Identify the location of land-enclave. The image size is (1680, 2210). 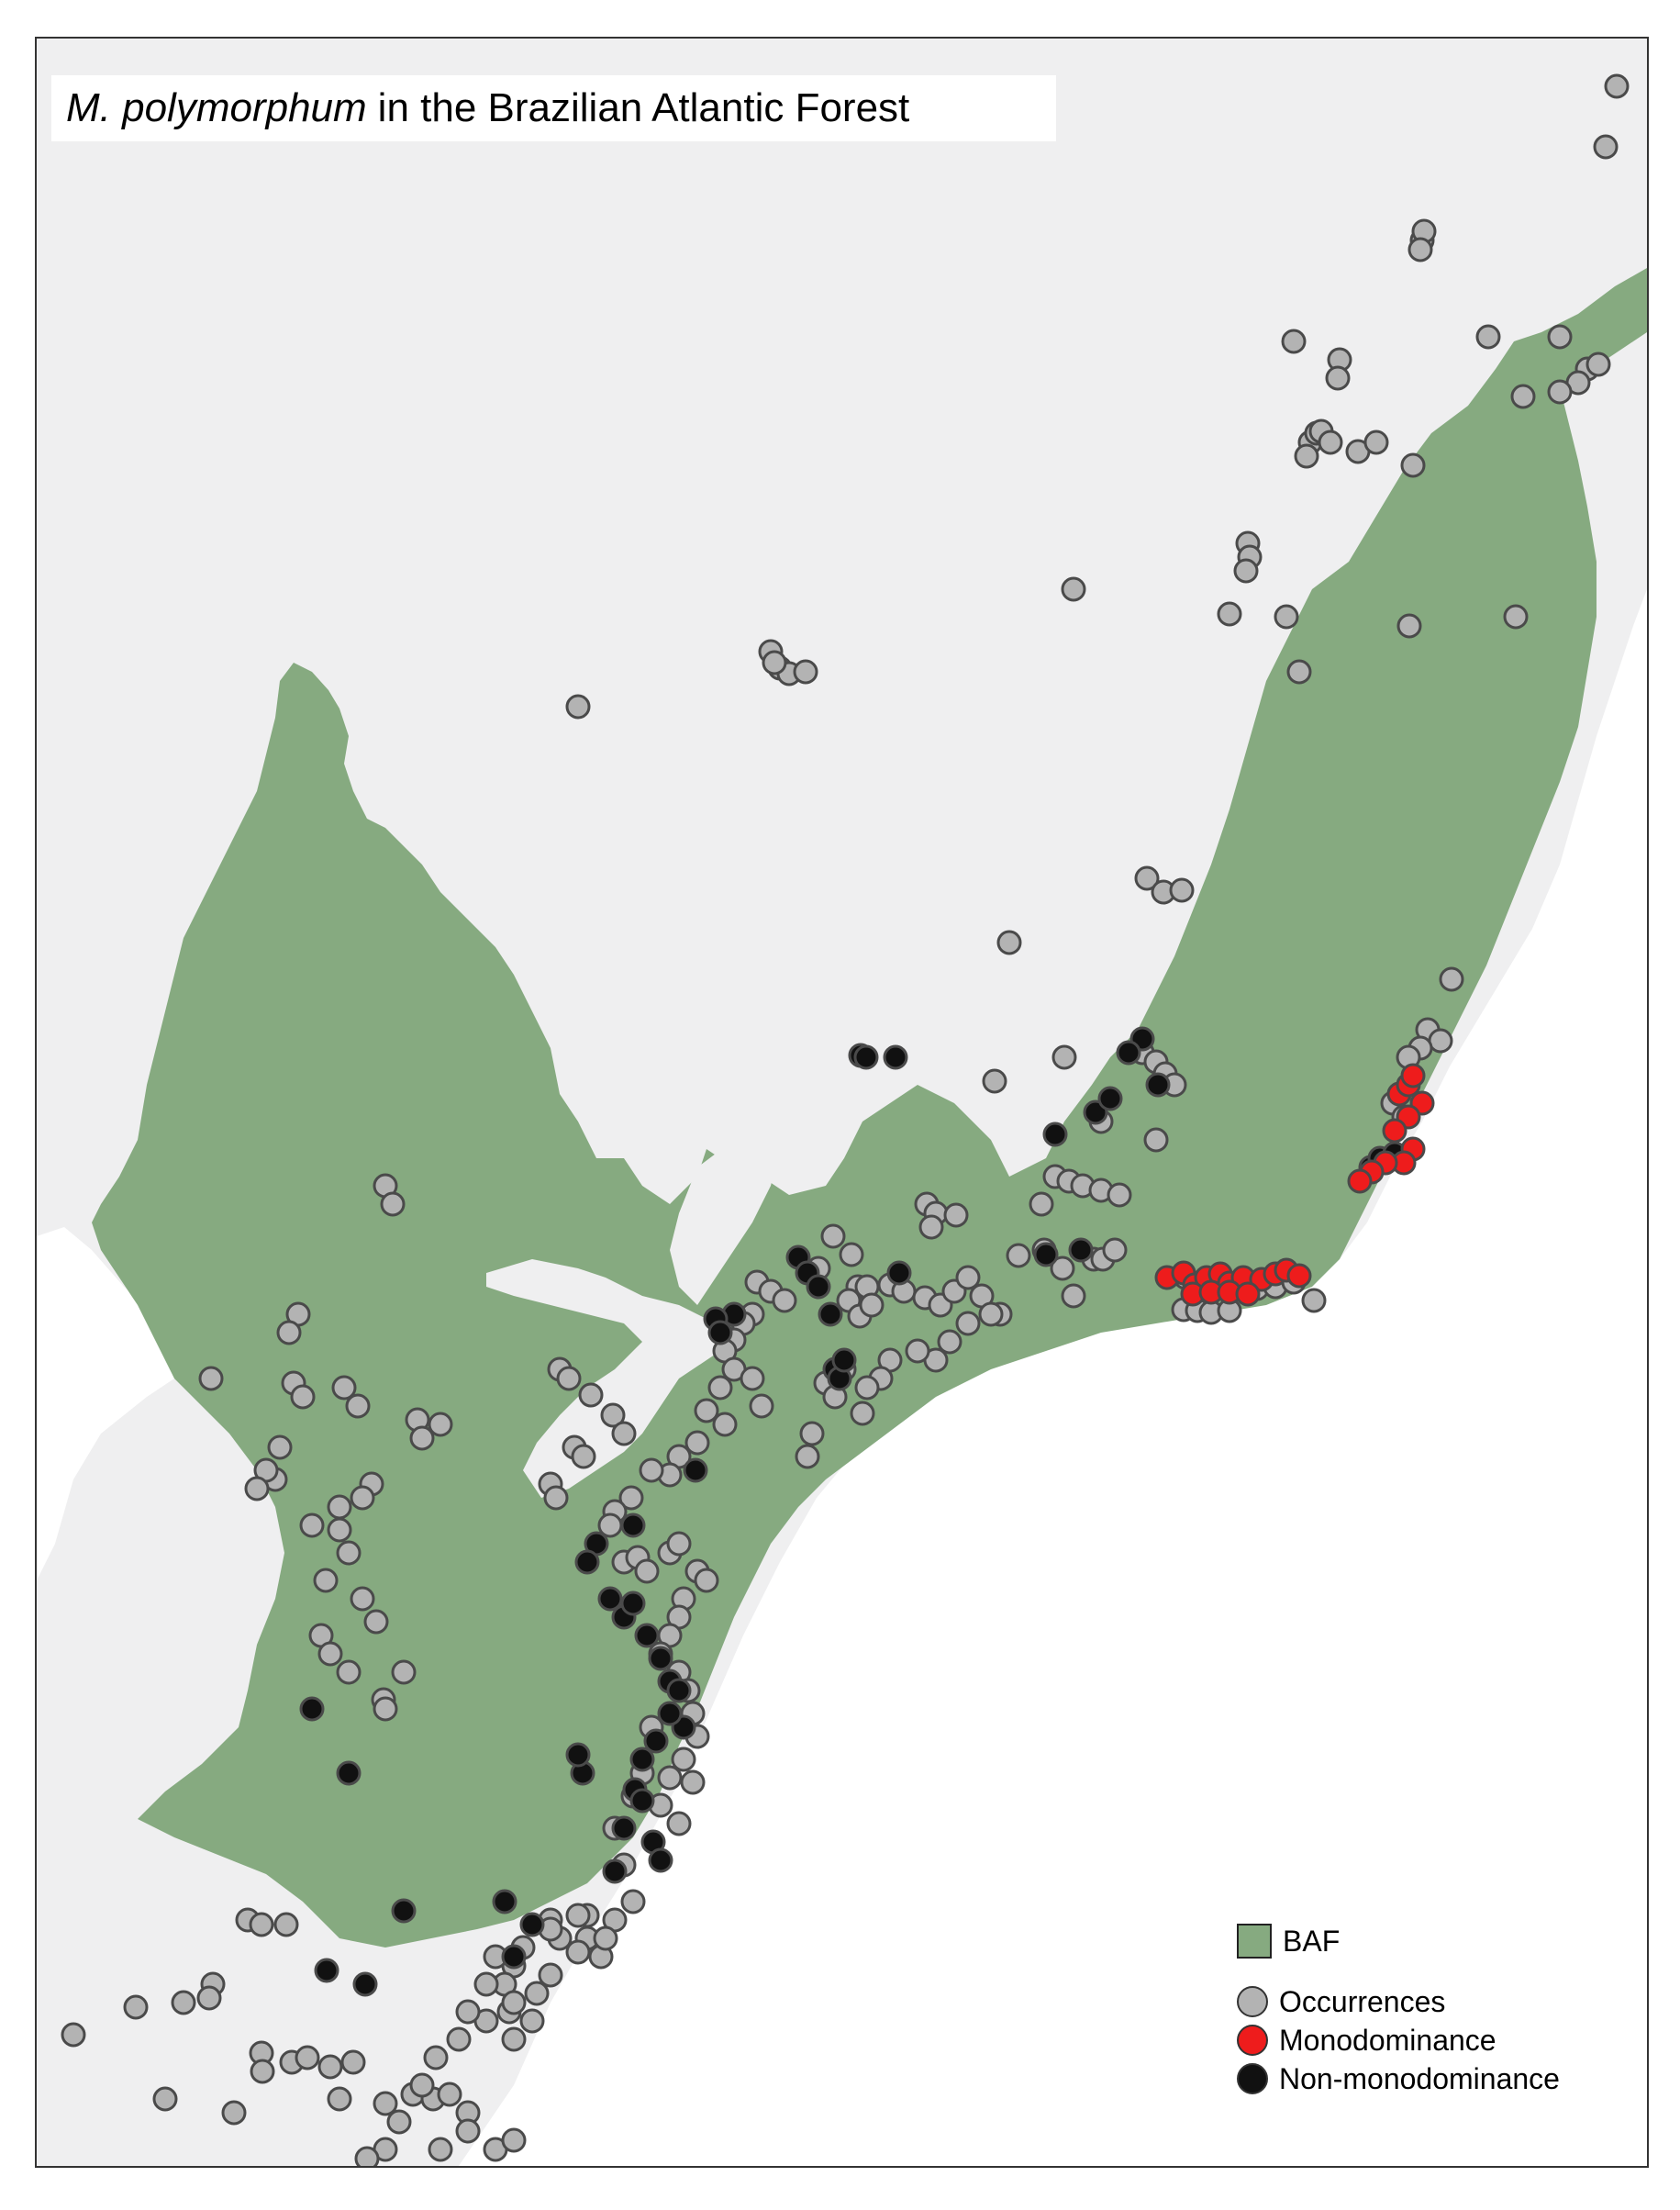
(610, 1378).